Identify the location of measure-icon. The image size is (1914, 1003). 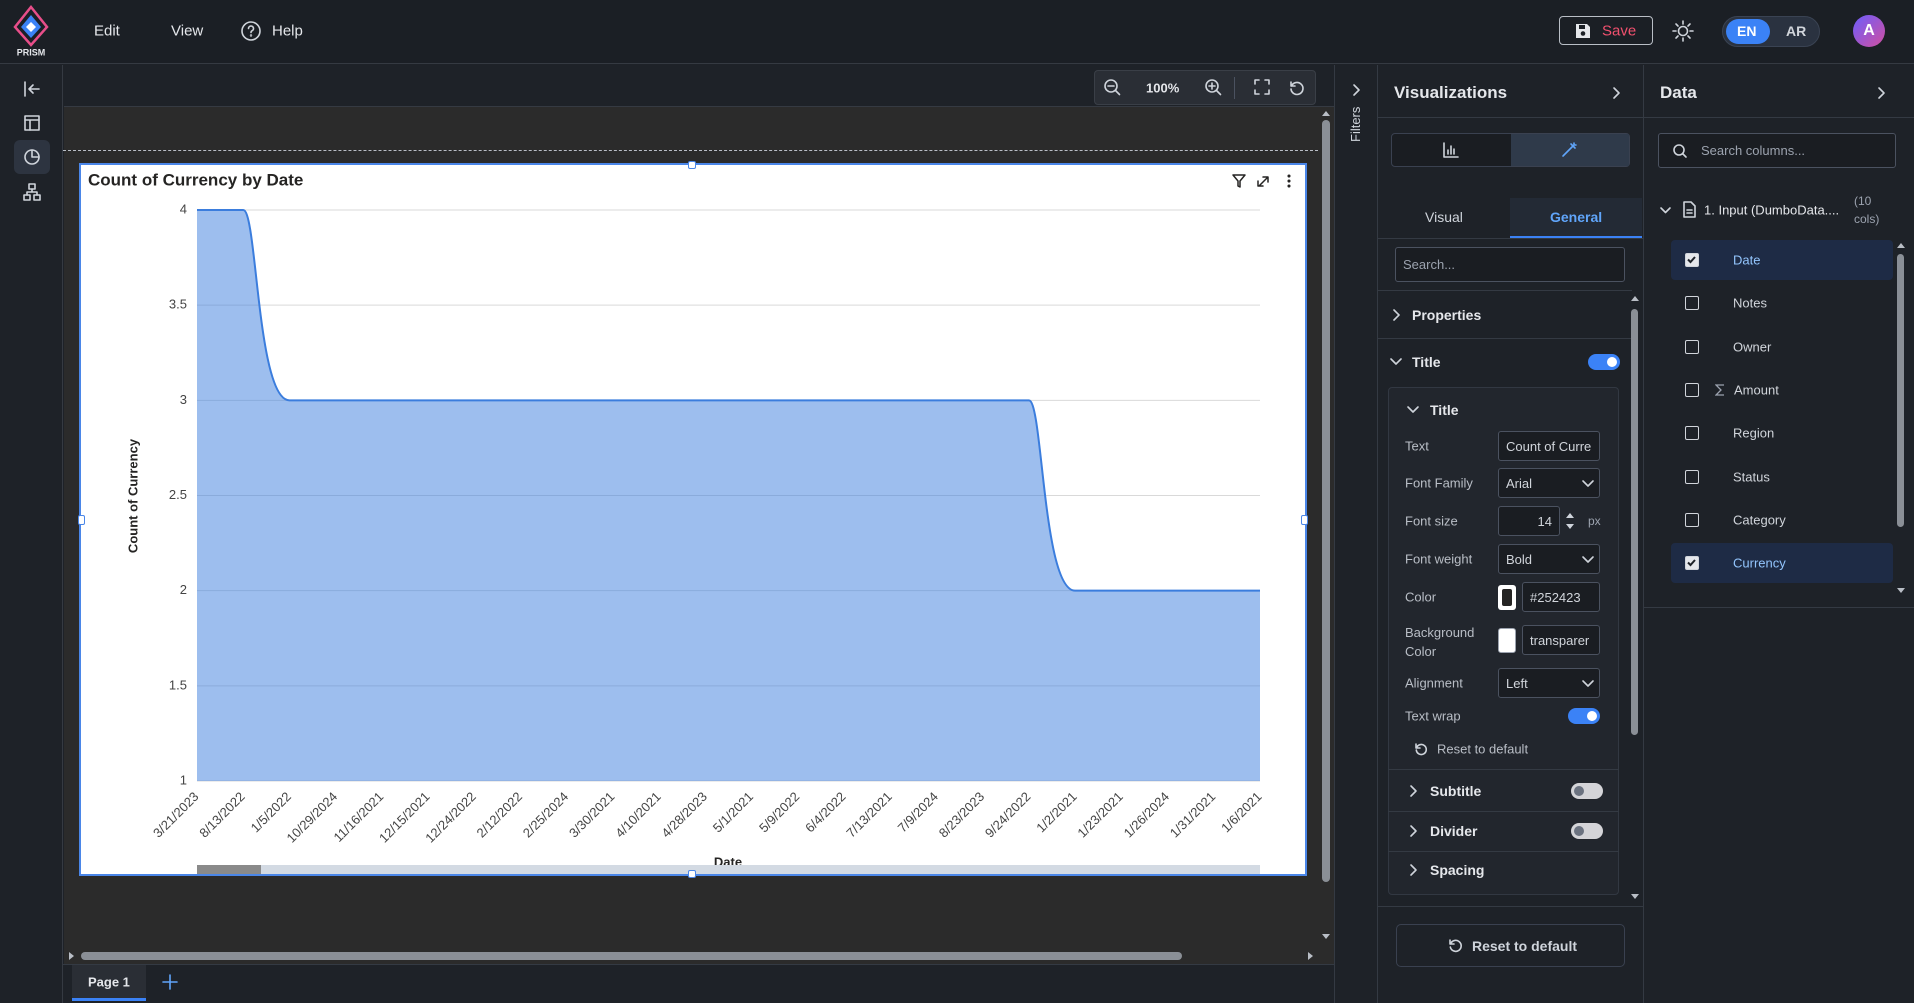
(1719, 390).